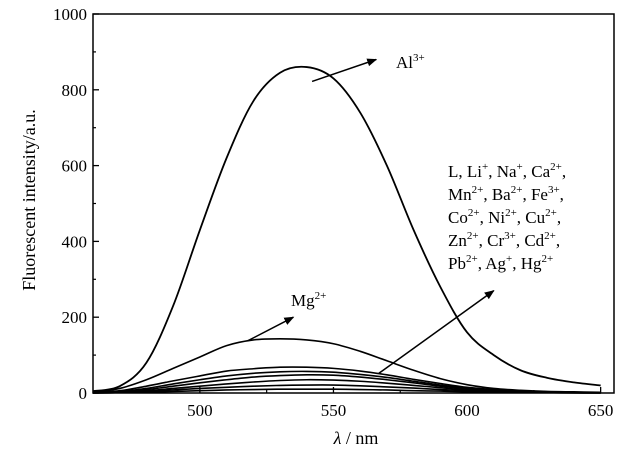  Describe the element at coordinates (467, 410) in the screenshot. I see `x-tick-label: 600` at that location.